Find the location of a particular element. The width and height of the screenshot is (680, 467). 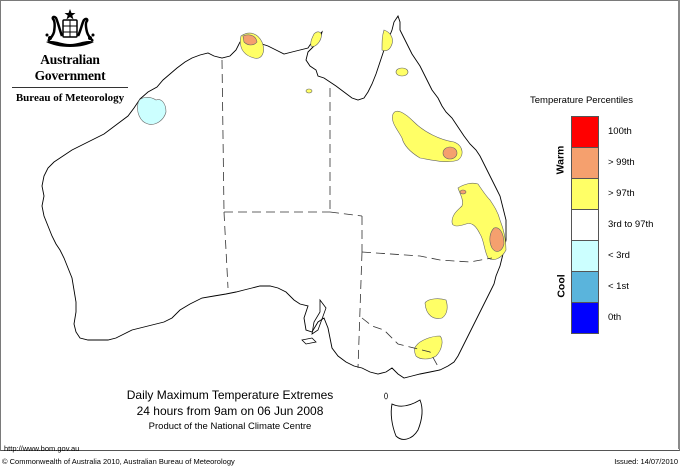

product-note: Product of the National Climate Centre is located at coordinates (230, 426).